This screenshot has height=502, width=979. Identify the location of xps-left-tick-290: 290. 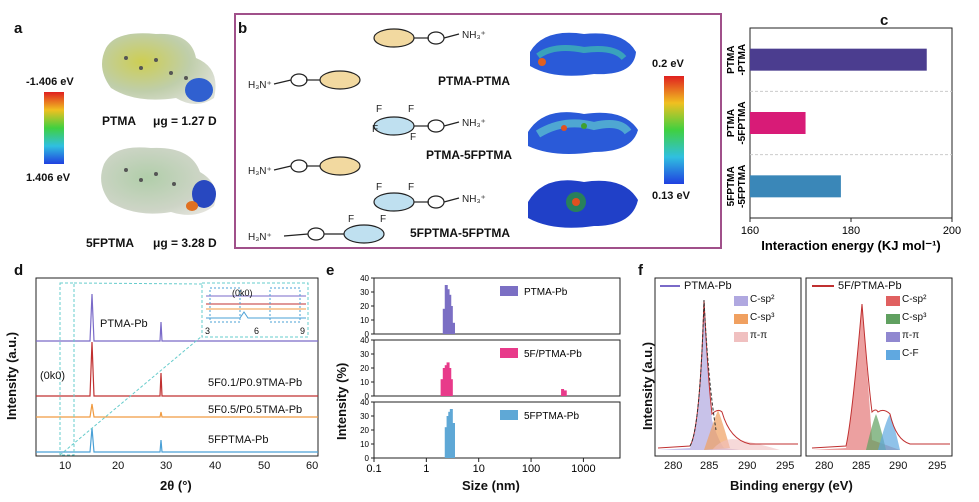
(747, 466).